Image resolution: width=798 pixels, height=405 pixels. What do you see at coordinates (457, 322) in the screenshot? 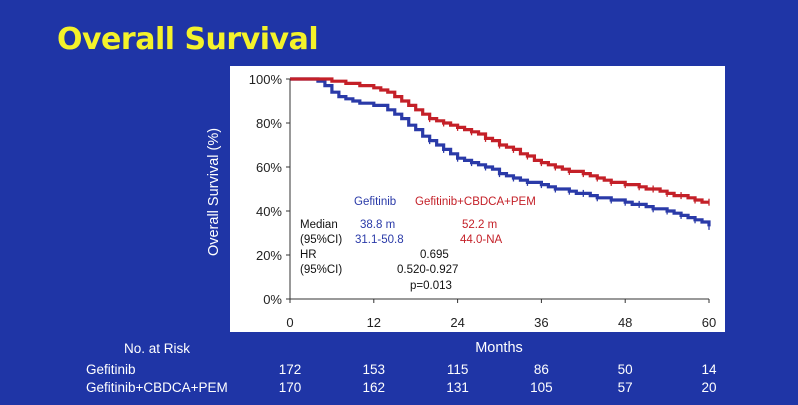
I see `x-tick-label: 24` at bounding box center [457, 322].